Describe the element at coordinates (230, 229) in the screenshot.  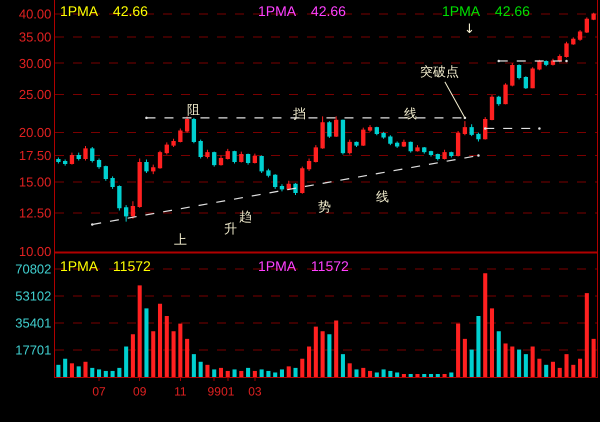
I see `annotation: 升` at that location.